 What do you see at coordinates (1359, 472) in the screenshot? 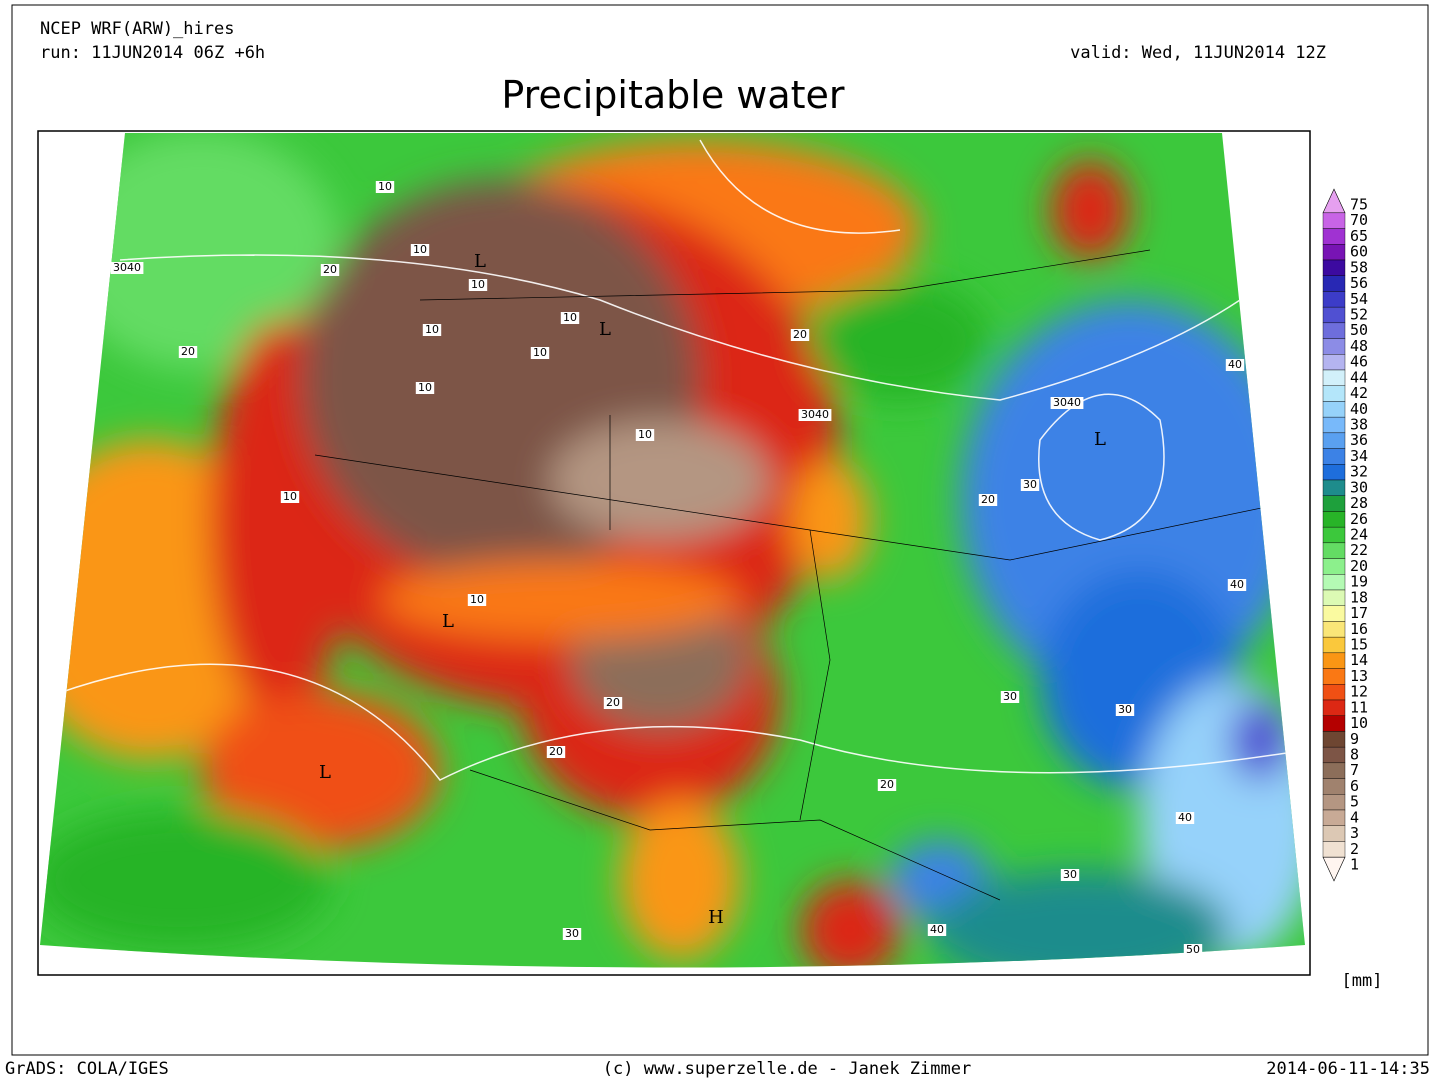
I see `legend-label: 32` at bounding box center [1359, 472].